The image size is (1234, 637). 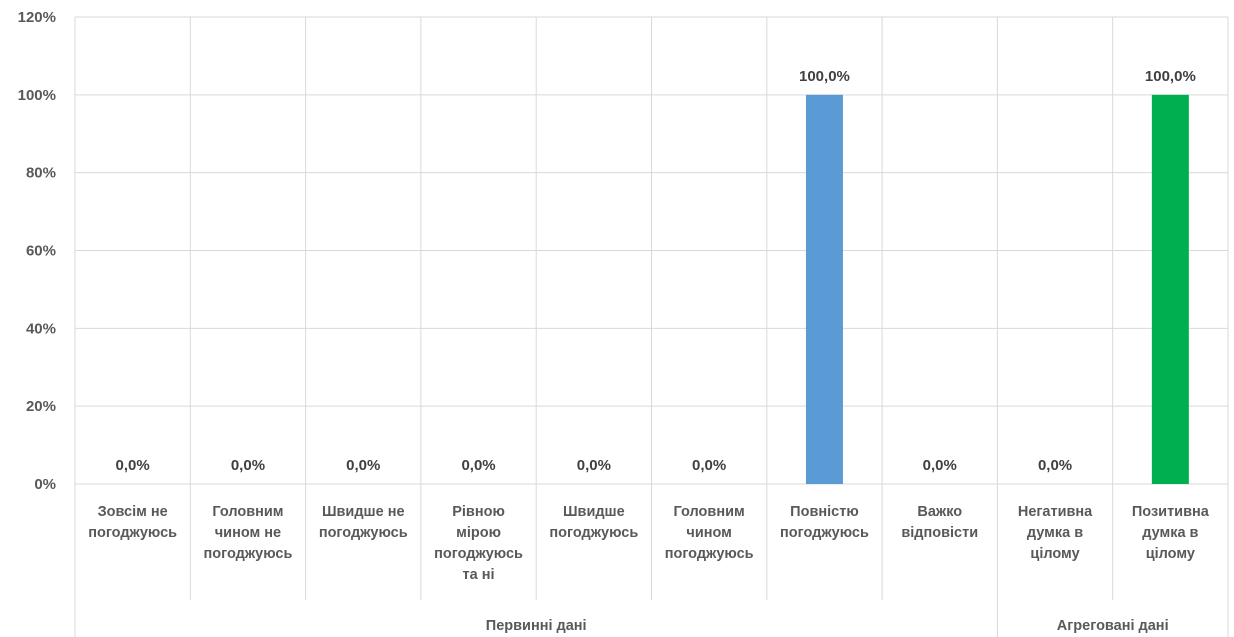 What do you see at coordinates (41, 251) in the screenshot?
I see `y-tick-label: 60%` at bounding box center [41, 251].